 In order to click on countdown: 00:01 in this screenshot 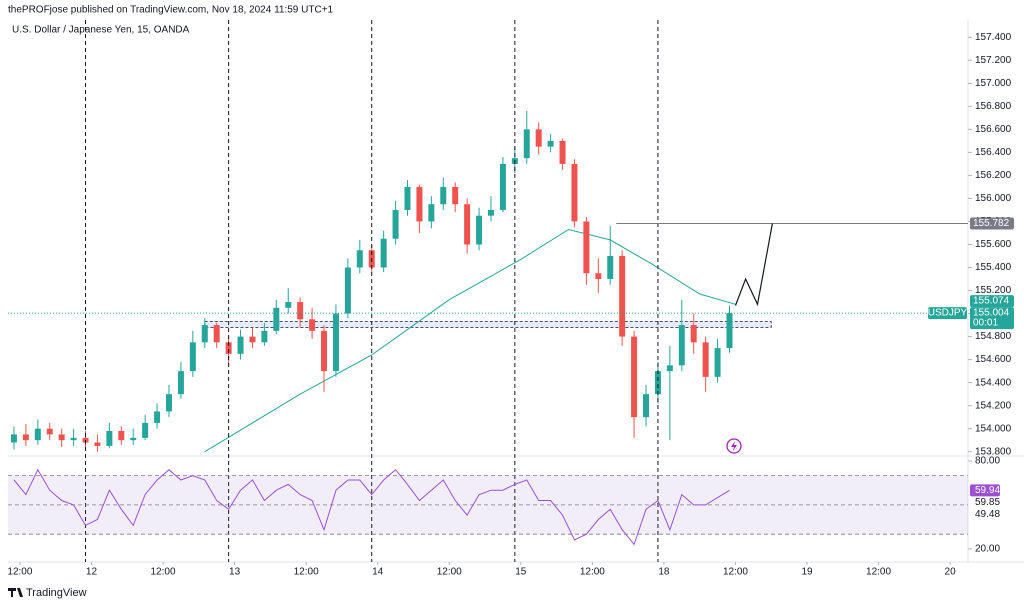, I will do `click(985, 323)`.